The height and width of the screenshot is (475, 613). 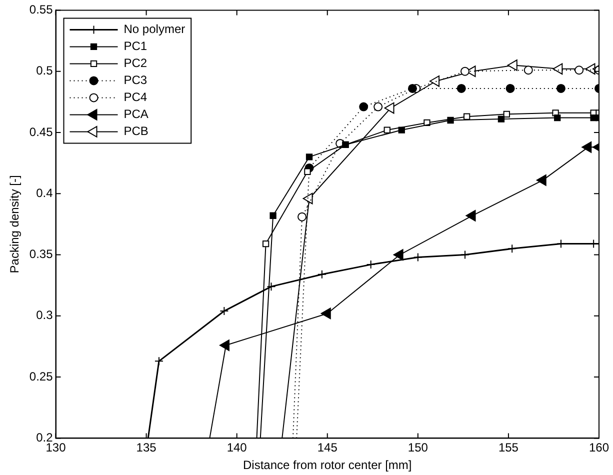 What do you see at coordinates (136, 114) in the screenshot?
I see `legend-label: PCA` at bounding box center [136, 114].